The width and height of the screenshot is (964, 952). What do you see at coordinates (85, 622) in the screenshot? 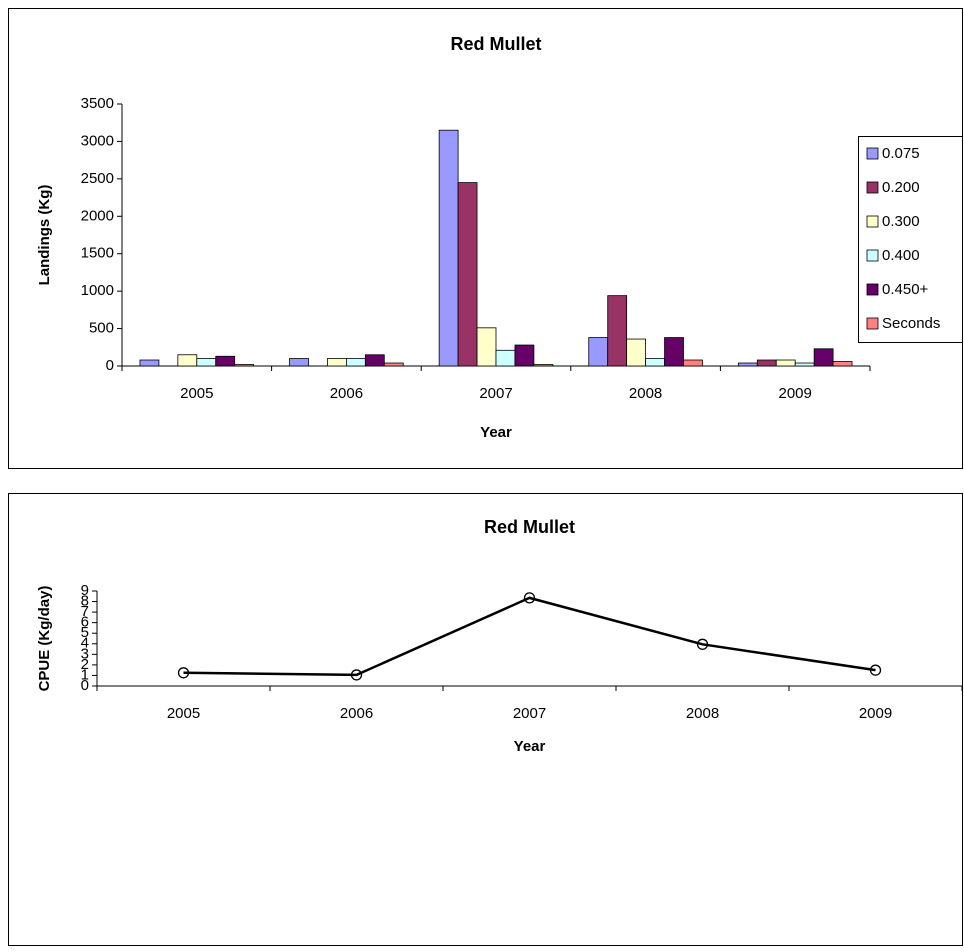
I see `y-tick-label: 6` at bounding box center [85, 622].